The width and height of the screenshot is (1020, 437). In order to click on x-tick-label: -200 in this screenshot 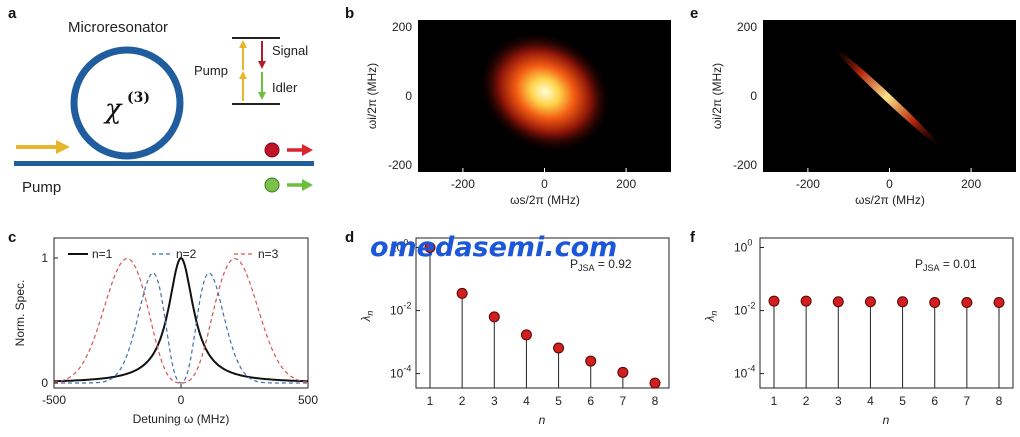, I will do `click(808, 184)`.